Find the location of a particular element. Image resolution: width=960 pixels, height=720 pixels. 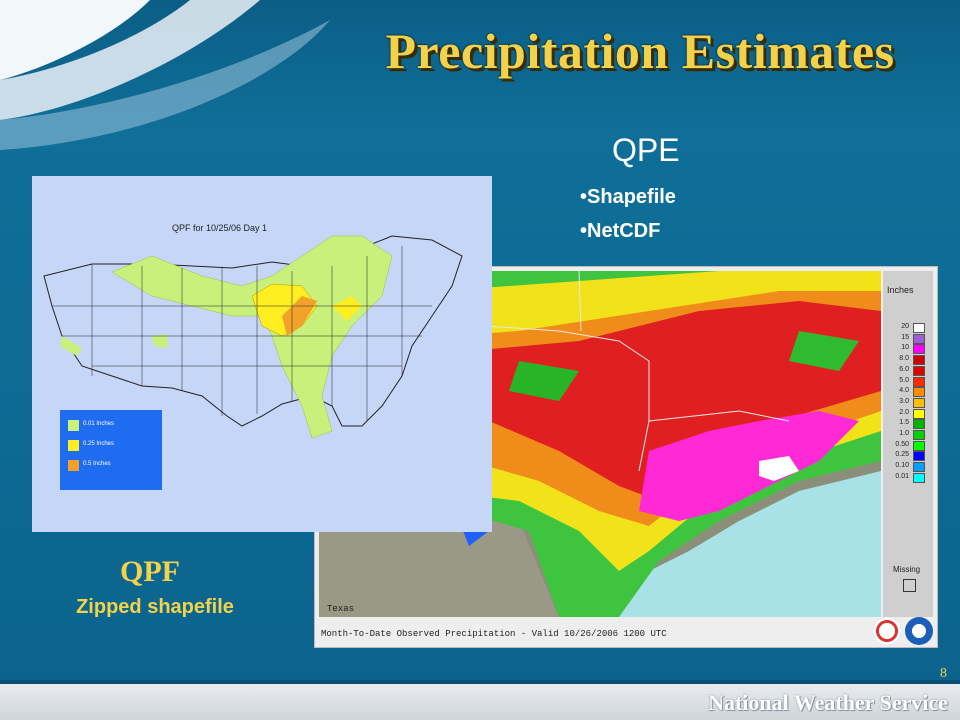

qpe-scale-item: 0.10 is located at coordinates (909, 467).